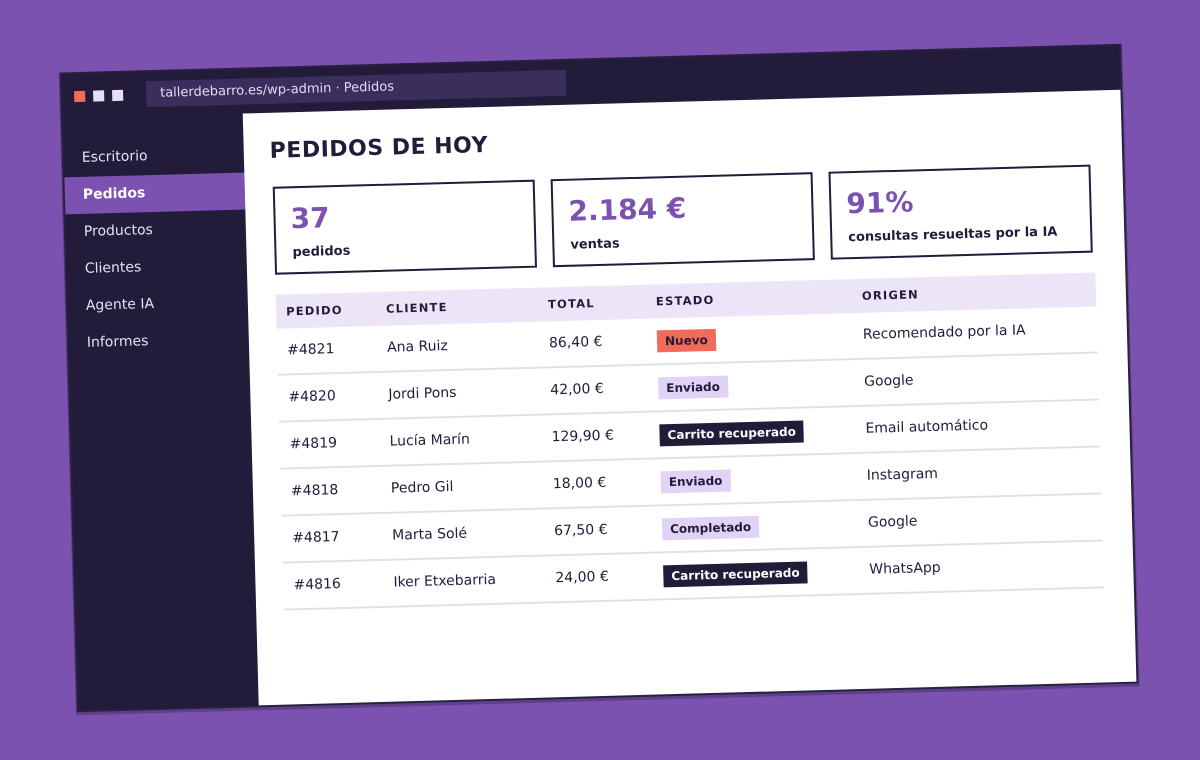  I want to click on order-id: #4821, so click(310, 350).